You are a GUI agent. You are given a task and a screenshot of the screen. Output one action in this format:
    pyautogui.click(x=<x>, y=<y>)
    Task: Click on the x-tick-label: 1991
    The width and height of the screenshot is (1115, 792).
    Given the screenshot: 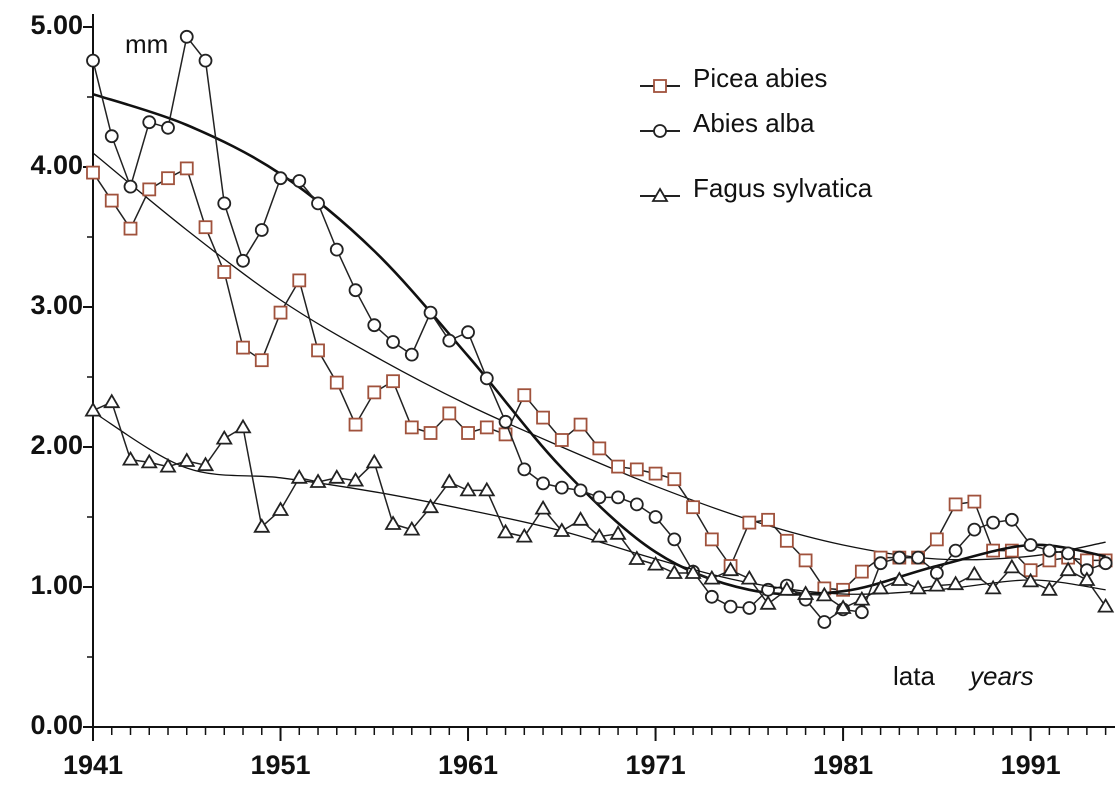 What is the action you would take?
    pyautogui.click(x=1031, y=765)
    